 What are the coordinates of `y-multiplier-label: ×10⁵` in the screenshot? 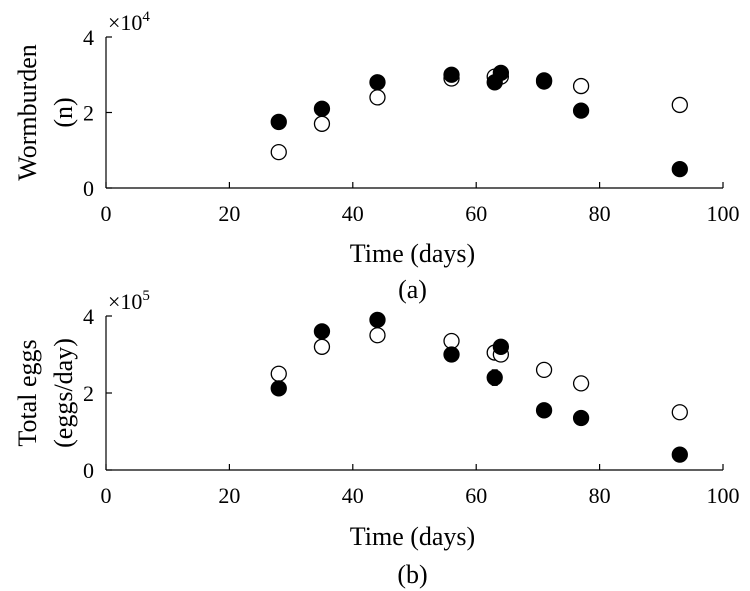 It's located at (129, 301).